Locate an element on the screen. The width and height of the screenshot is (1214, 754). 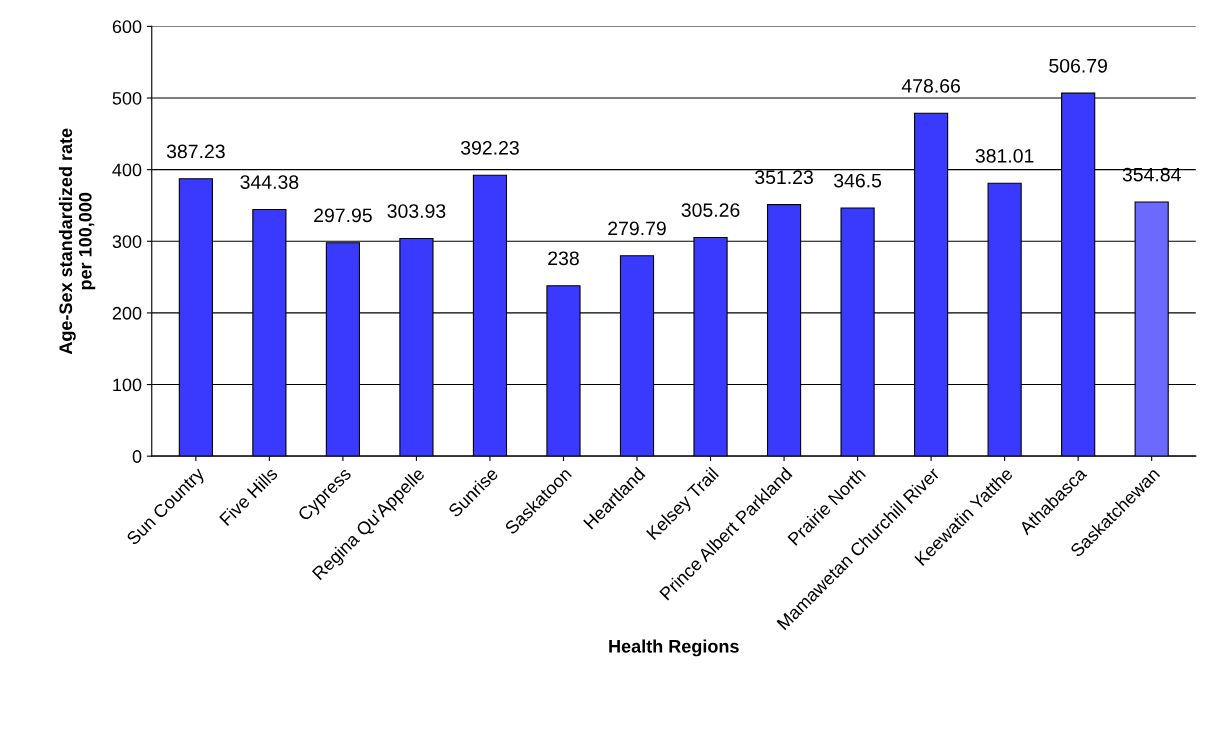
data-label: 279.79 is located at coordinates (637, 228).